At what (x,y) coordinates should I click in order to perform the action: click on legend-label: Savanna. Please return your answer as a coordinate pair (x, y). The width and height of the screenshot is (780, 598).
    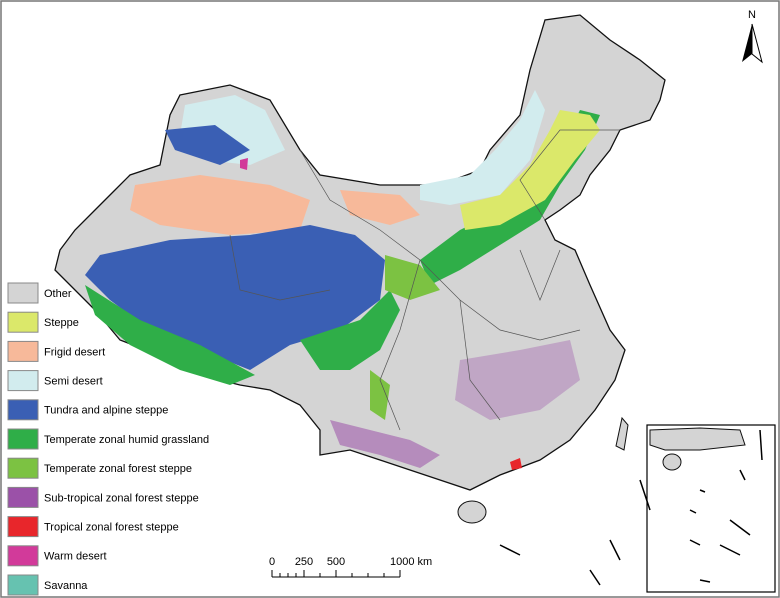
    Looking at the image, I should click on (66, 586).